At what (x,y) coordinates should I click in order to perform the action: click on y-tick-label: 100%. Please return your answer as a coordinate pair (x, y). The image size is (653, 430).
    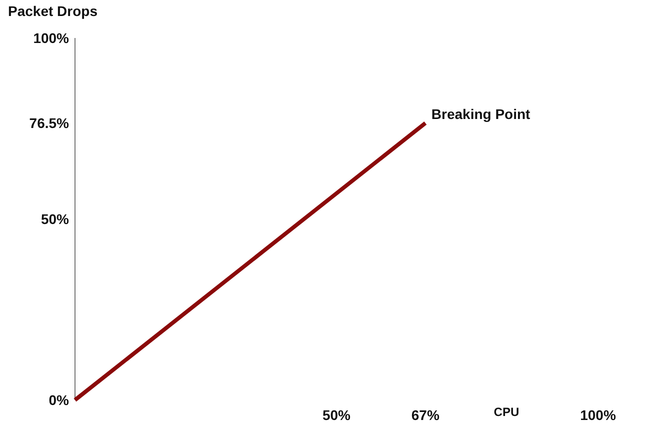
    Looking at the image, I should click on (51, 38).